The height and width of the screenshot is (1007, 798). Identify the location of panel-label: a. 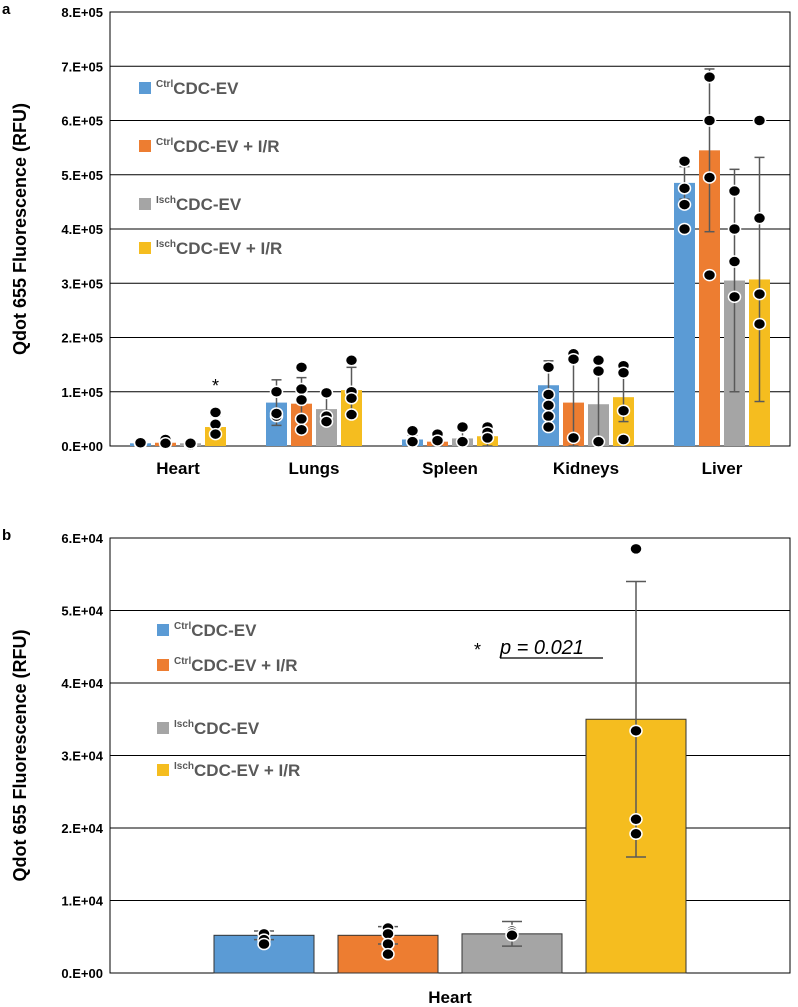
(6, 9).